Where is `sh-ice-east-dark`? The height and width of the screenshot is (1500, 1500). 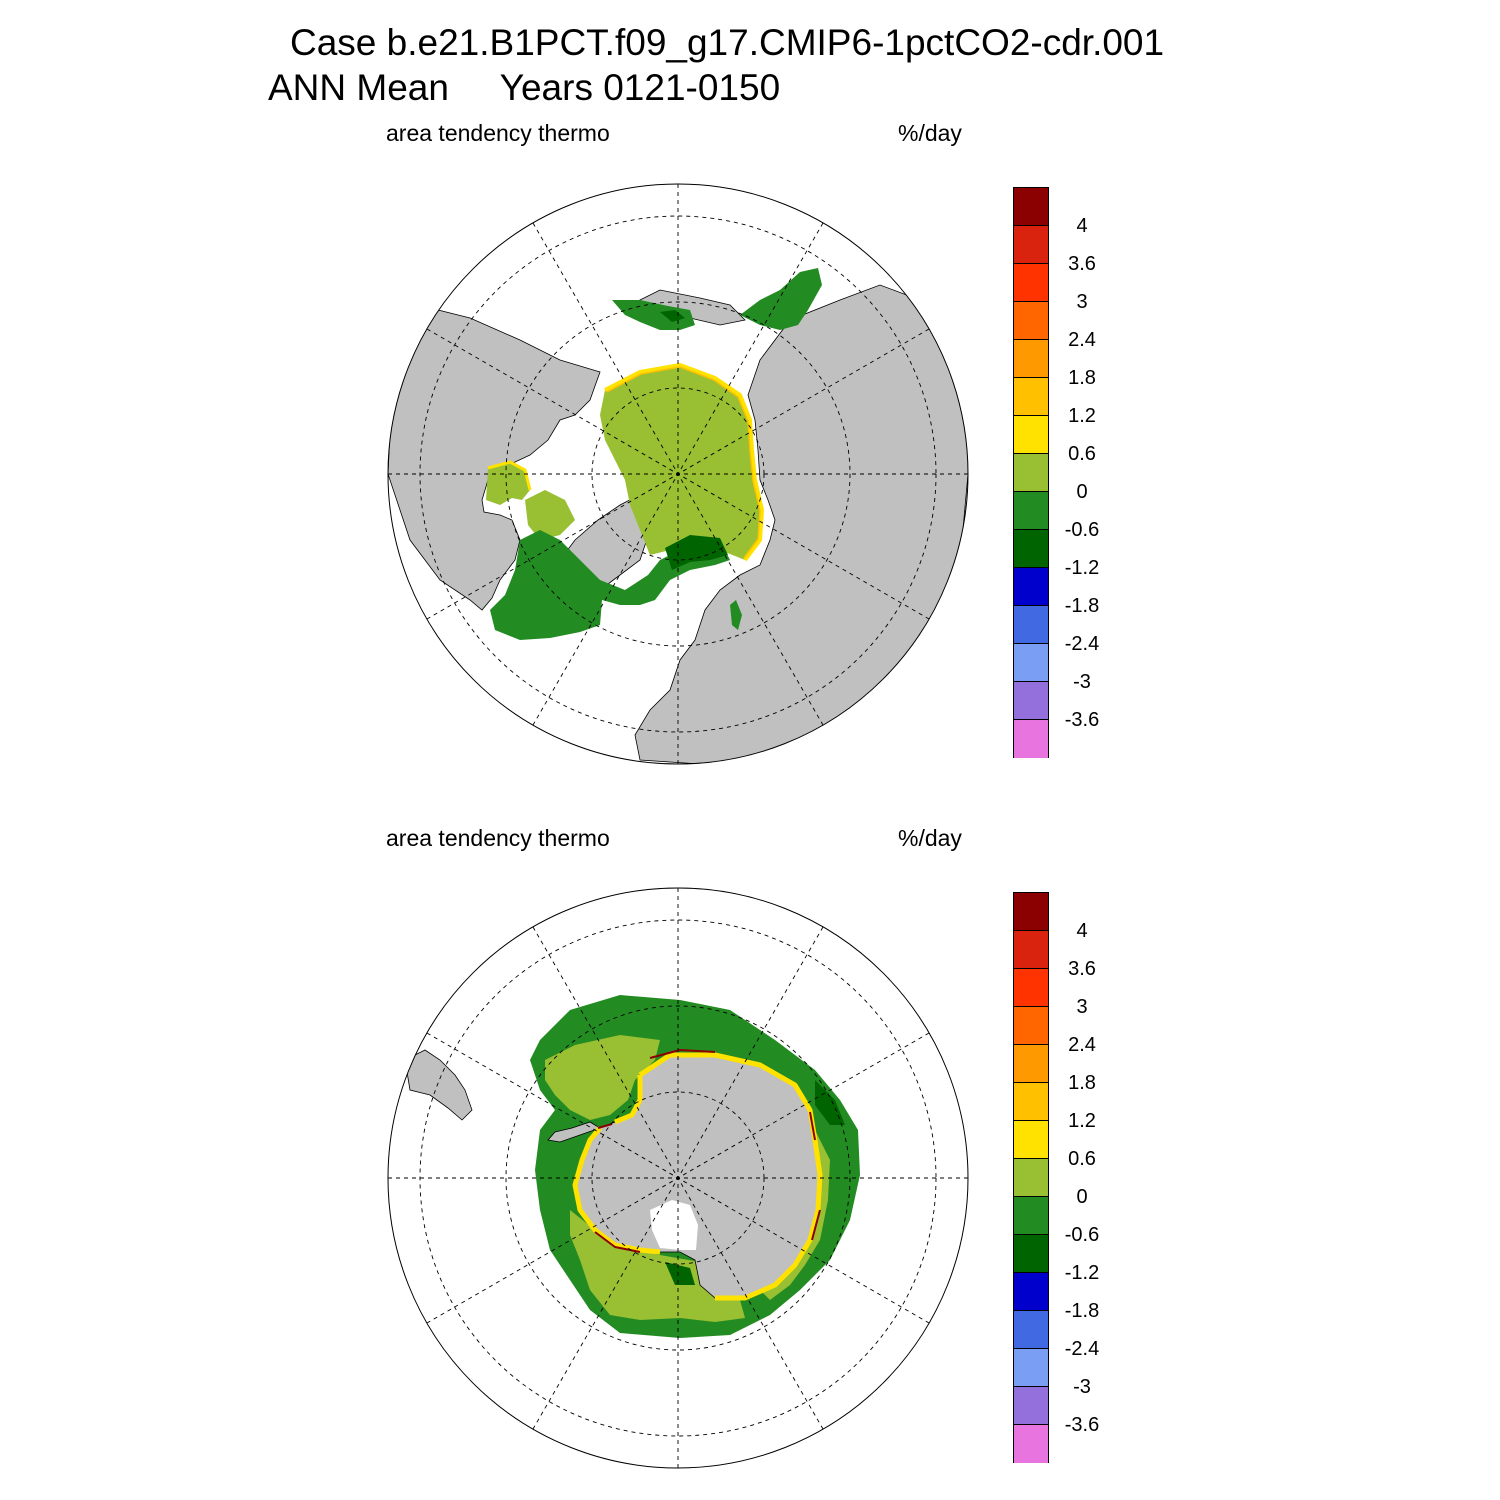
sh-ice-east-dark is located at coordinates (830, 1102).